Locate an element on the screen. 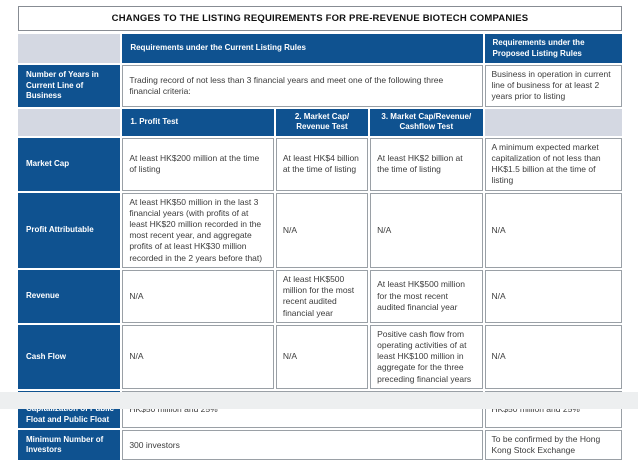 Image resolution: width=638 pixels, height=462 pixels. profit-test-header: 1. Profit Test is located at coordinates (198, 122).